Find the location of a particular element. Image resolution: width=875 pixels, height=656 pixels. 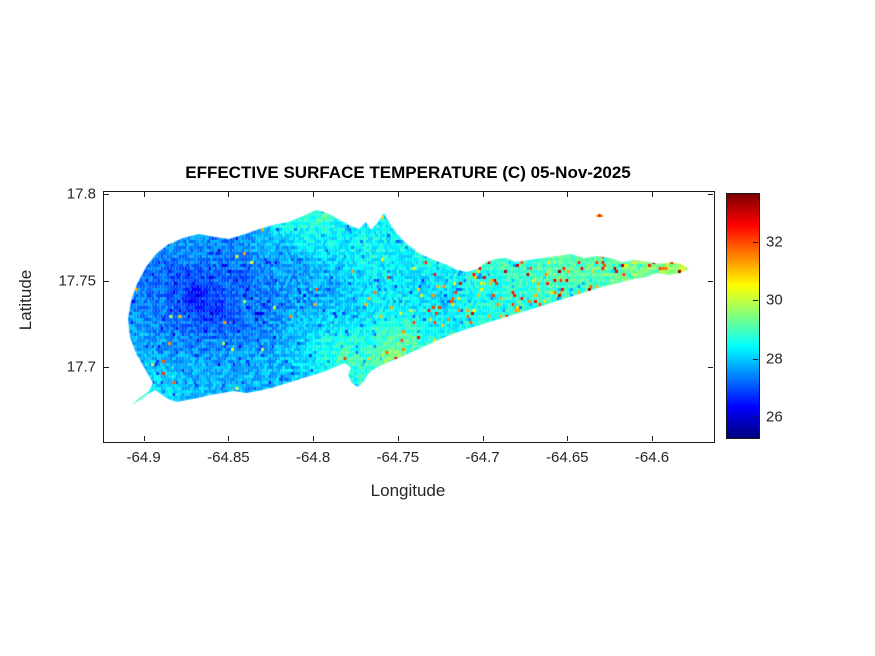

colorbar is located at coordinates (743, 316).